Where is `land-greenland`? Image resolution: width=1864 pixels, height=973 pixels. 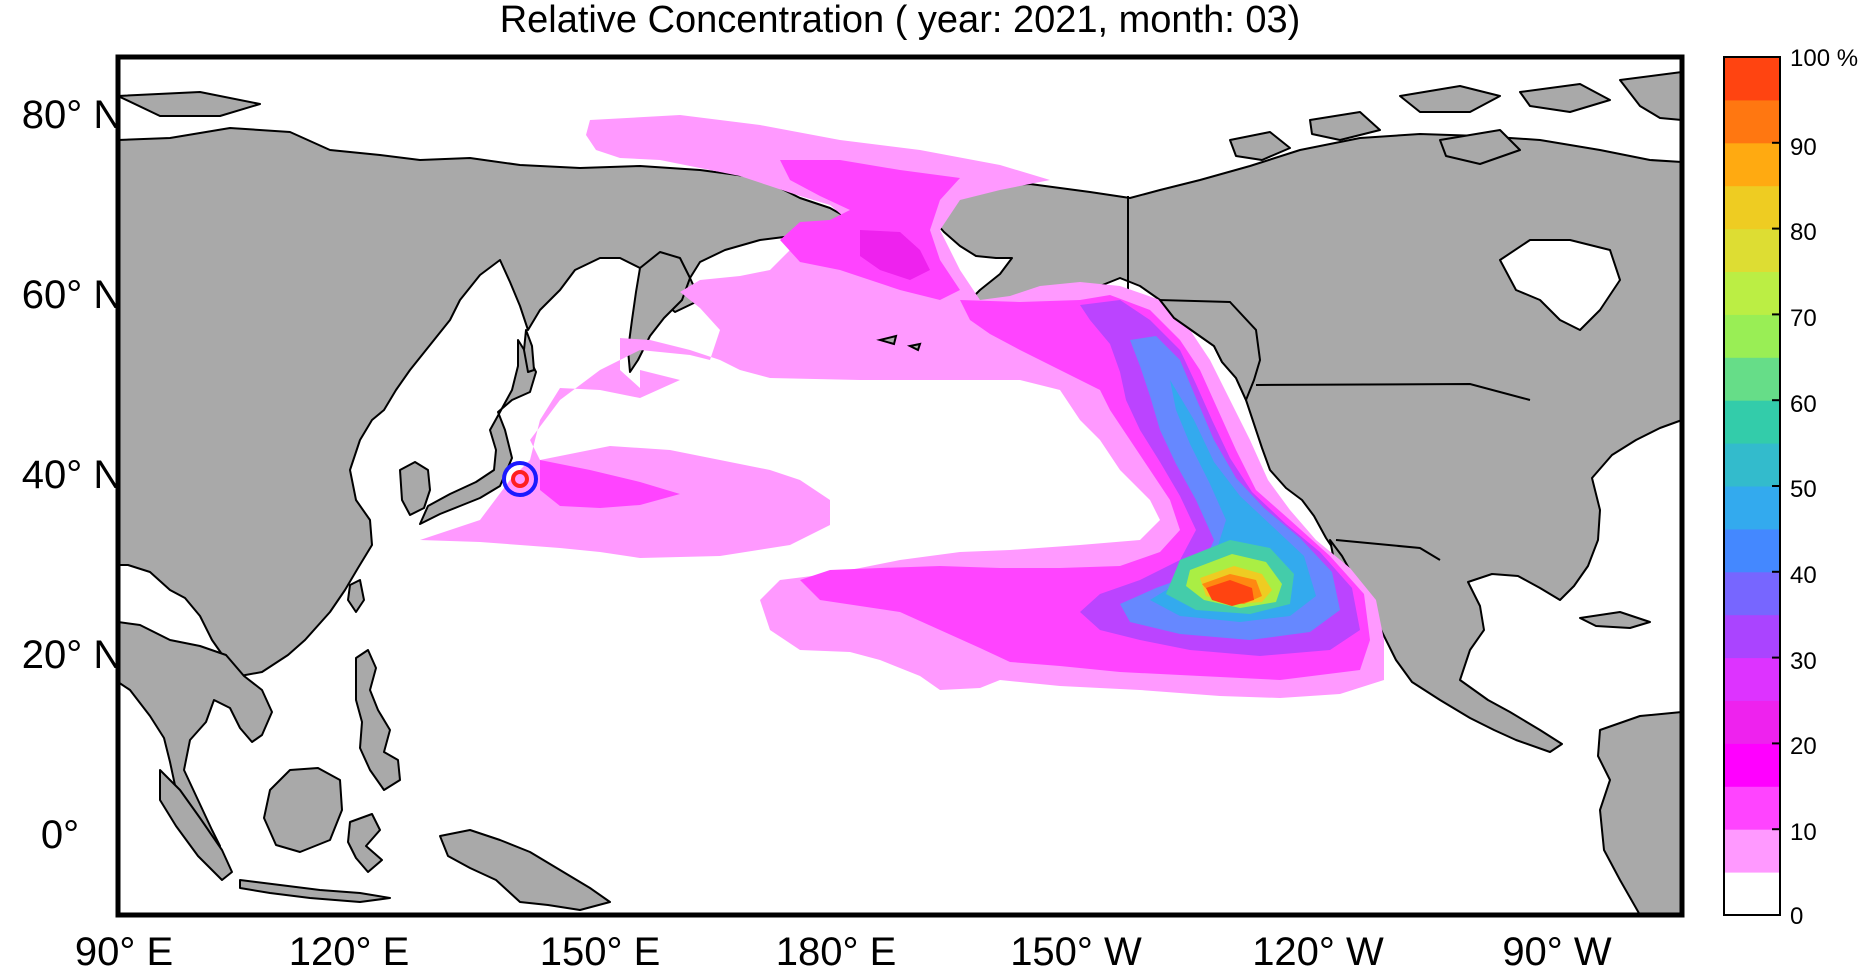 land-greenland is located at coordinates (1650, 96).